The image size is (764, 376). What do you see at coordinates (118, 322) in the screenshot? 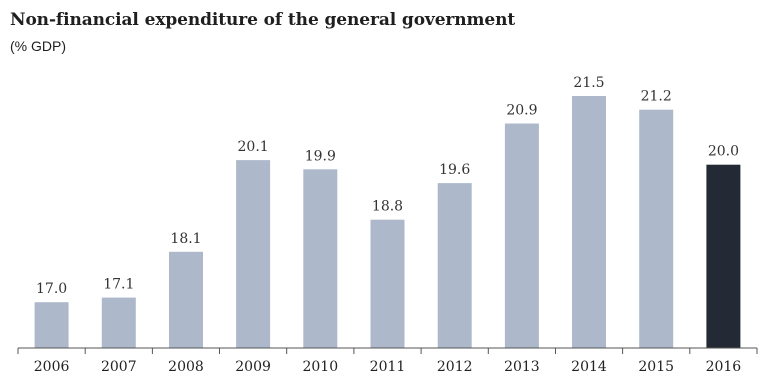
I see `bar-2007` at bounding box center [118, 322].